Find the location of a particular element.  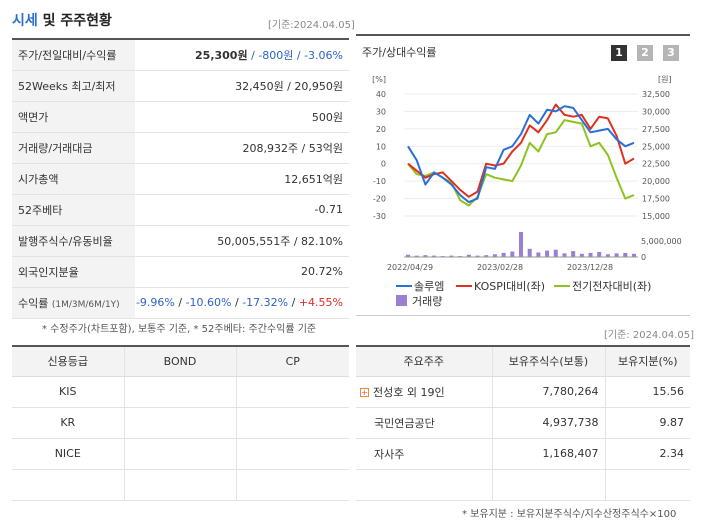

y-left-tick: 10 is located at coordinates (381, 146).